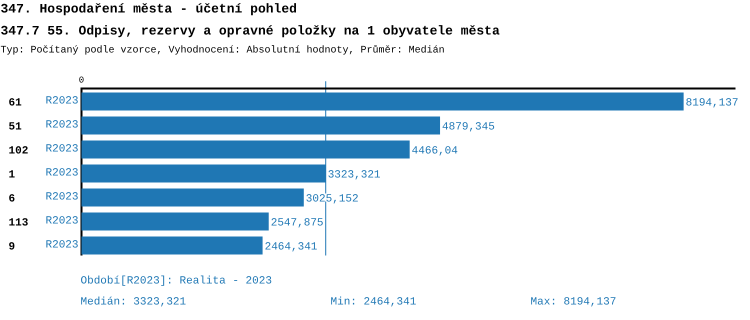 The image size is (750, 320). I want to click on text: Období[R2023]: Realita - 2023, so click(176, 282).